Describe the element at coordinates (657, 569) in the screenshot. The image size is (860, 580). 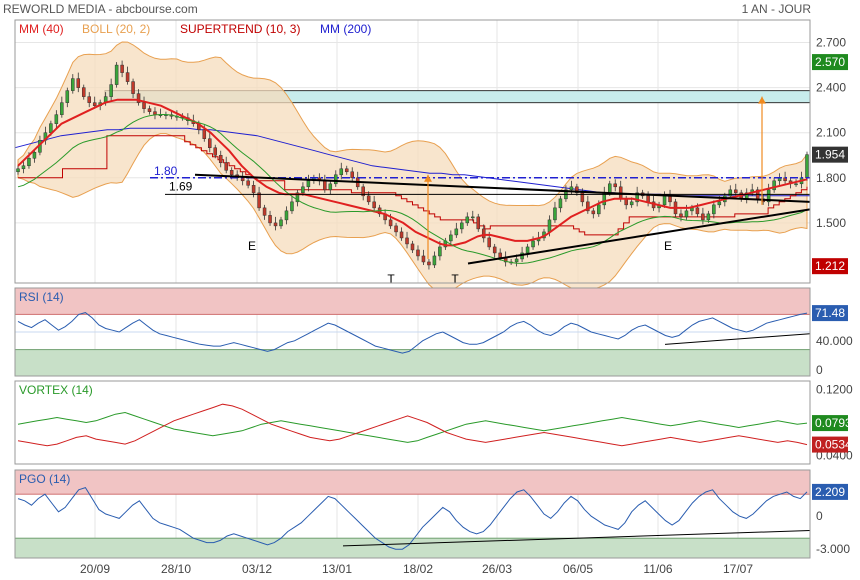
I see `x-tick-label: 11/06` at that location.